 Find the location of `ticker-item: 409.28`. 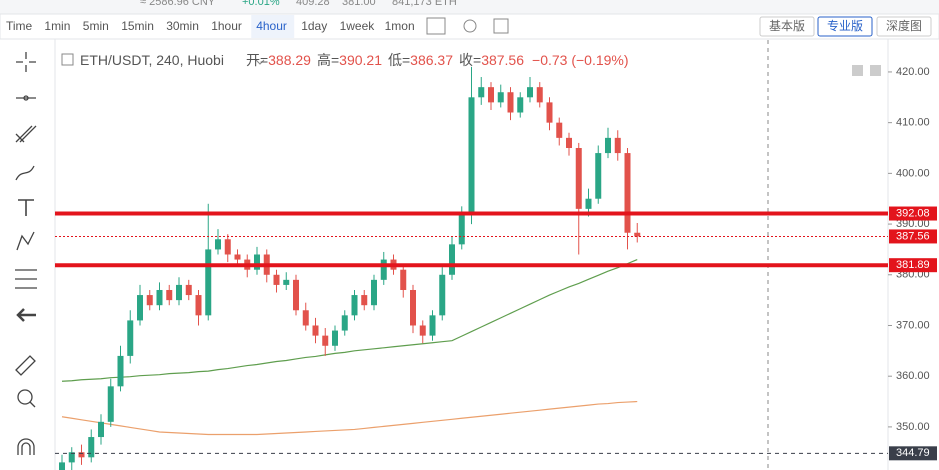

ticker-item: 409.28 is located at coordinates (313, 4).